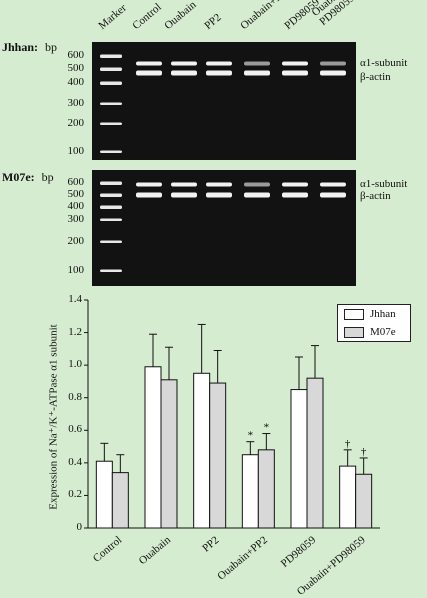  Describe the element at coordinates (375, 77) in the screenshot. I see `band-label-actin-jhhan: β-actin` at that location.